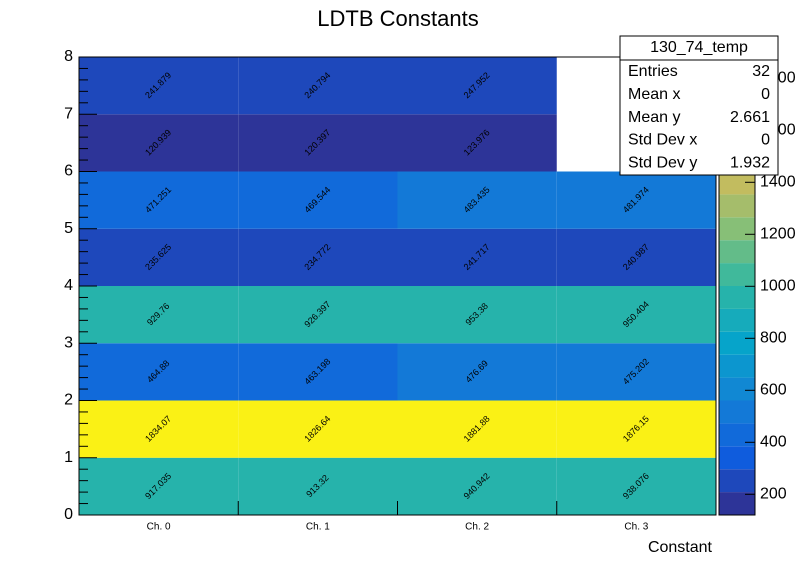 The width and height of the screenshot is (796, 577). Describe the element at coordinates (761, 71) in the screenshot. I see `stats-value: 32` at that location.